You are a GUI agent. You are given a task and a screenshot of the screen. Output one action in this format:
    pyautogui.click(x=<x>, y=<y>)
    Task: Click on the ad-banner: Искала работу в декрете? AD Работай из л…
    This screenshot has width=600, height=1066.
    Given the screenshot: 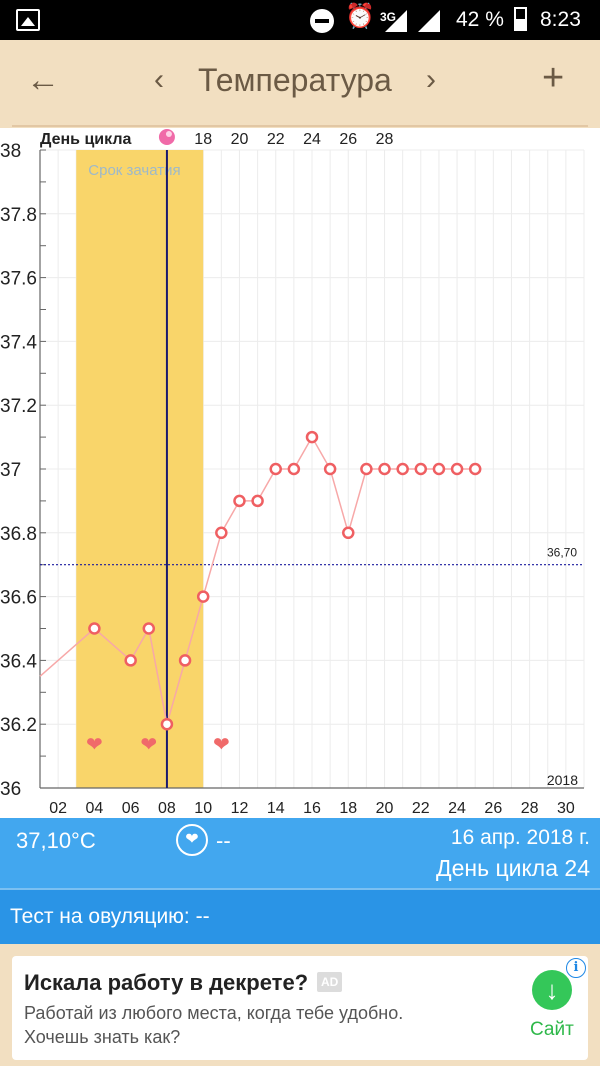 What is the action you would take?
    pyautogui.click(x=300, y=1008)
    